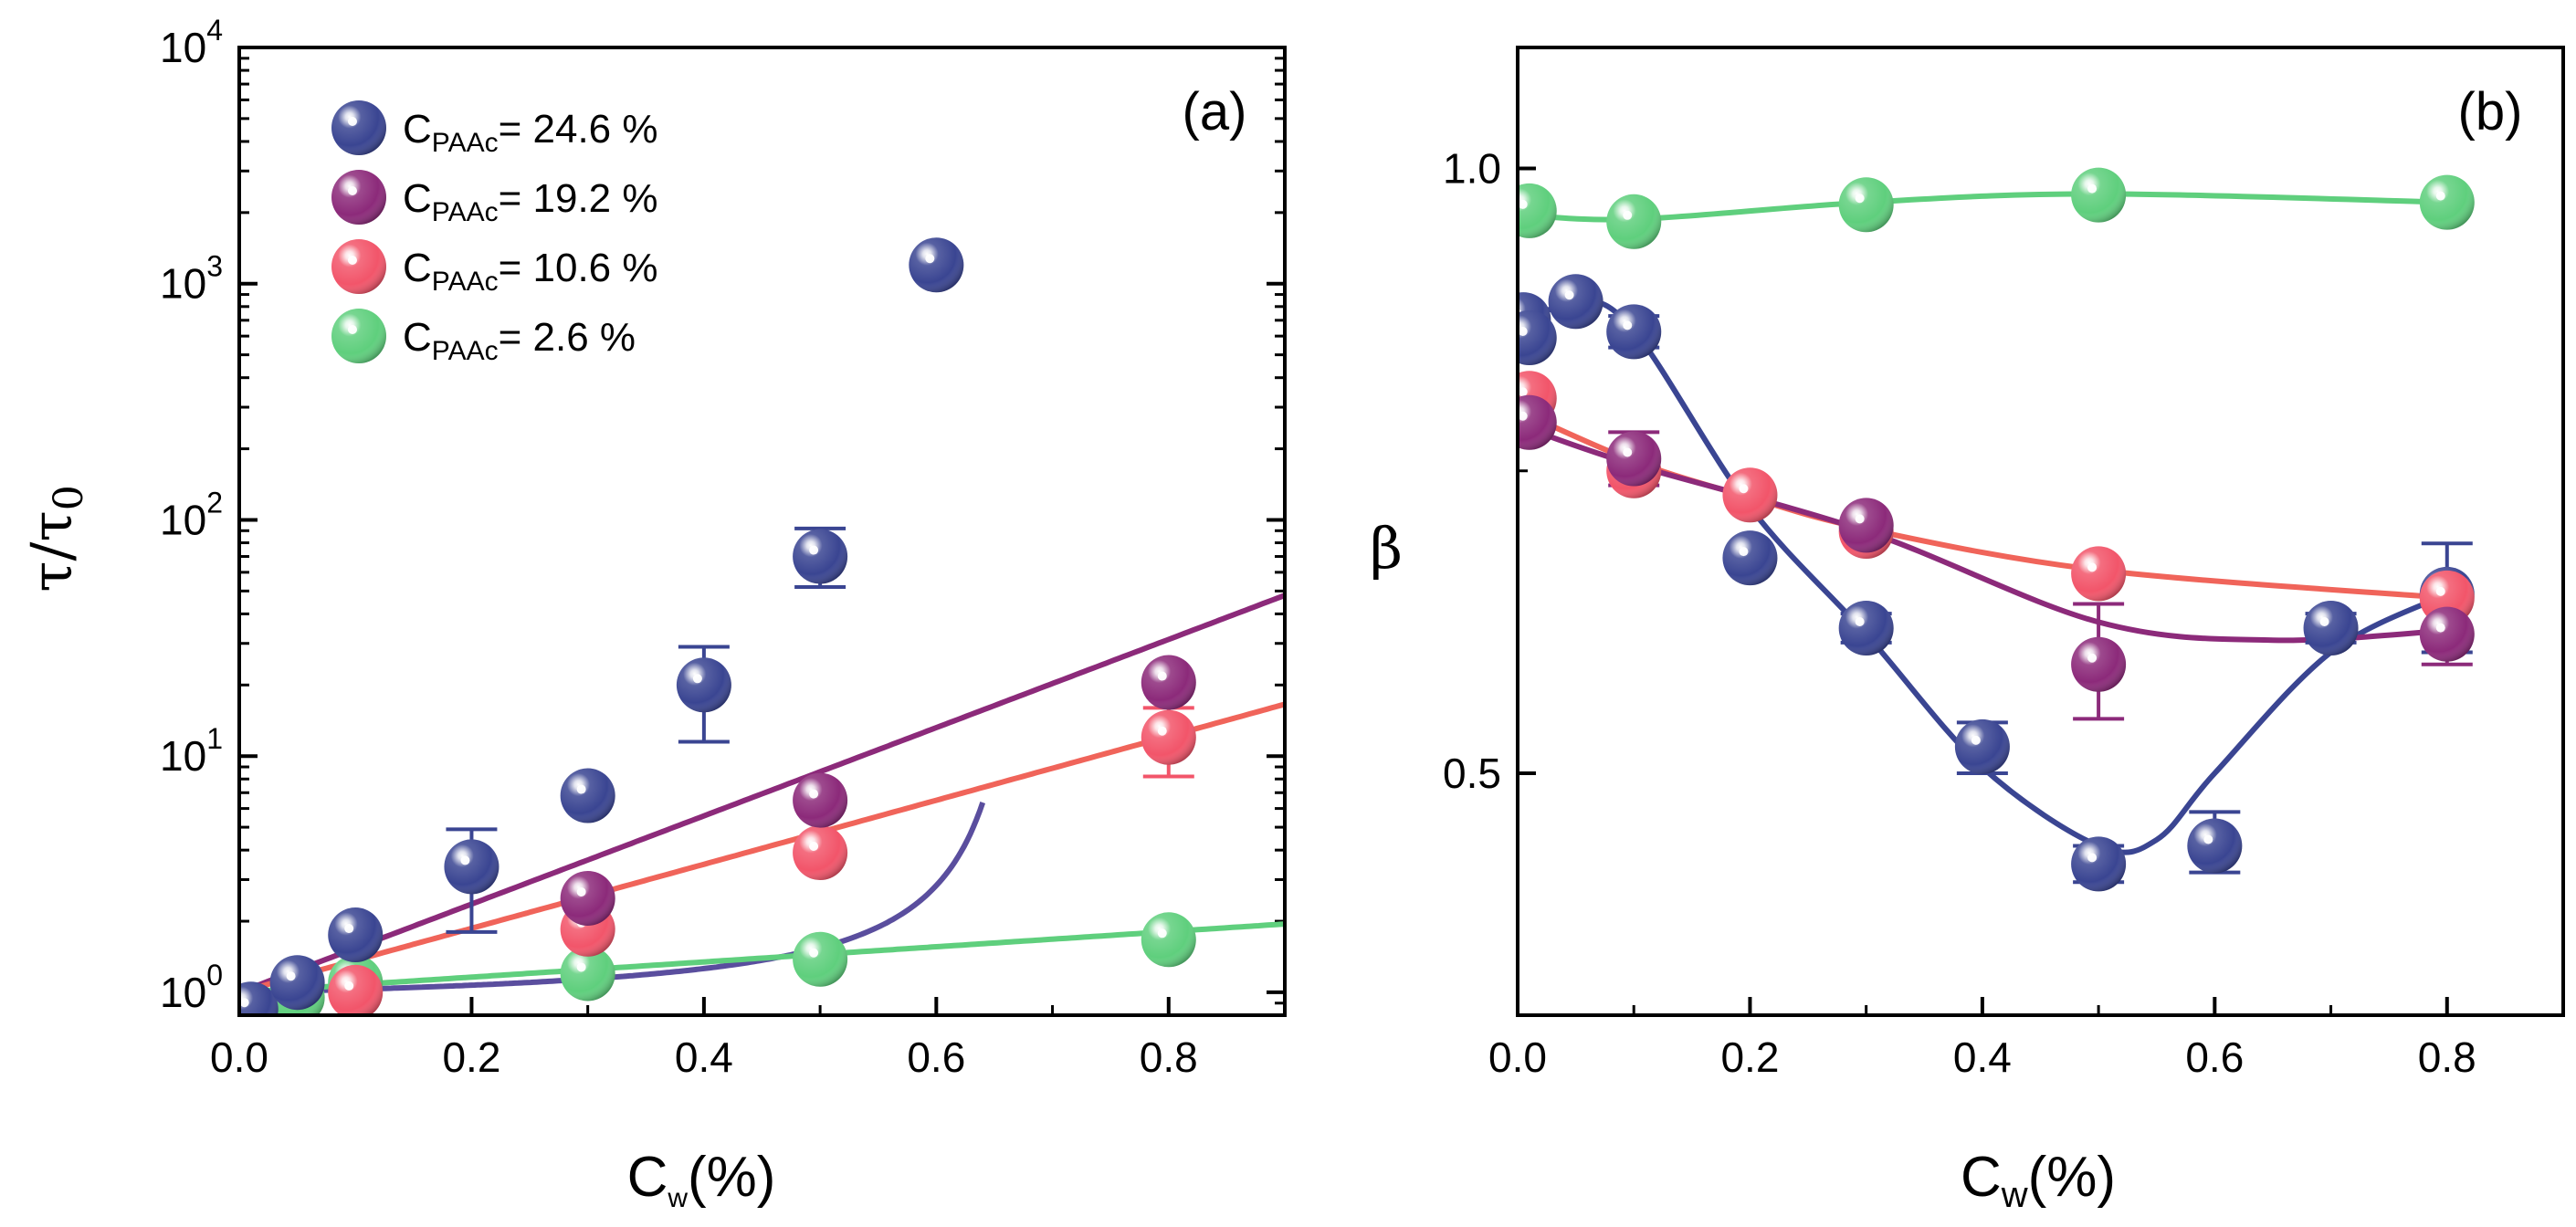 This screenshot has width=2576, height=1227. Describe the element at coordinates (471, 1057) in the screenshot. I see `panel-a-x-tick-label: 0.2` at that location.